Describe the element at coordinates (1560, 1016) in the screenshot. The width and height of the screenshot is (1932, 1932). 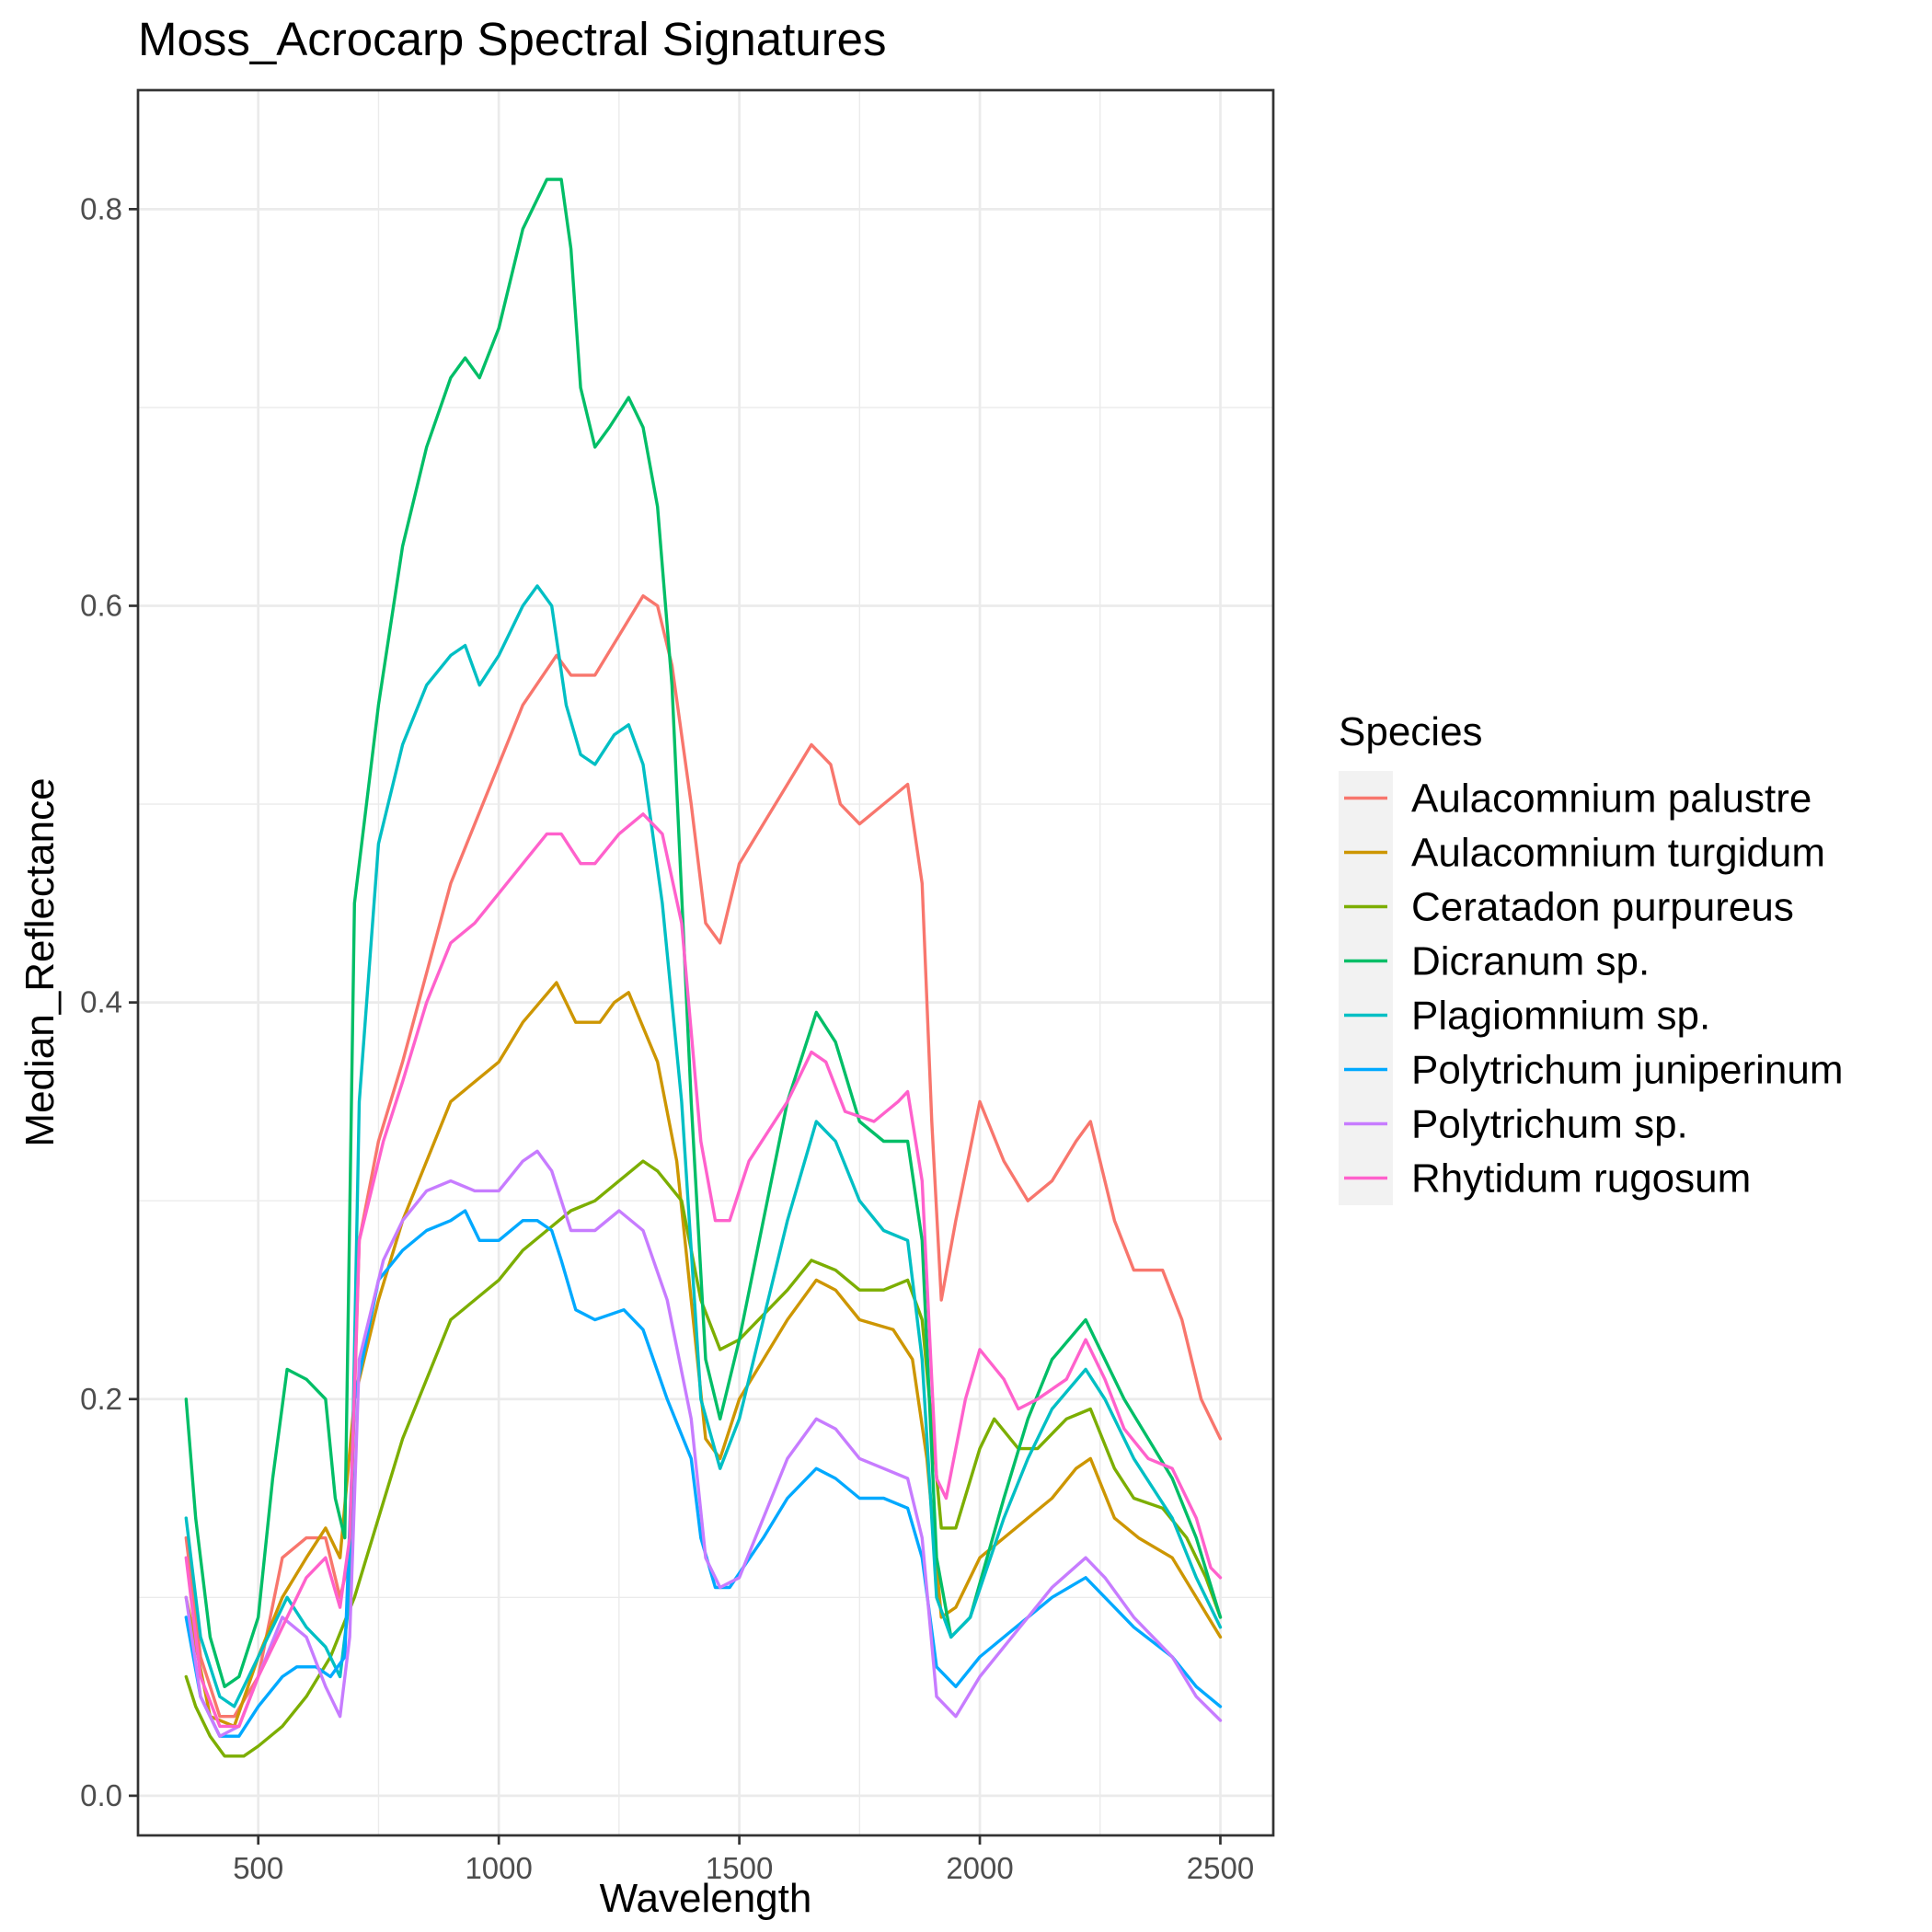
I see `legend-label: Plagiomnium sp.` at that location.